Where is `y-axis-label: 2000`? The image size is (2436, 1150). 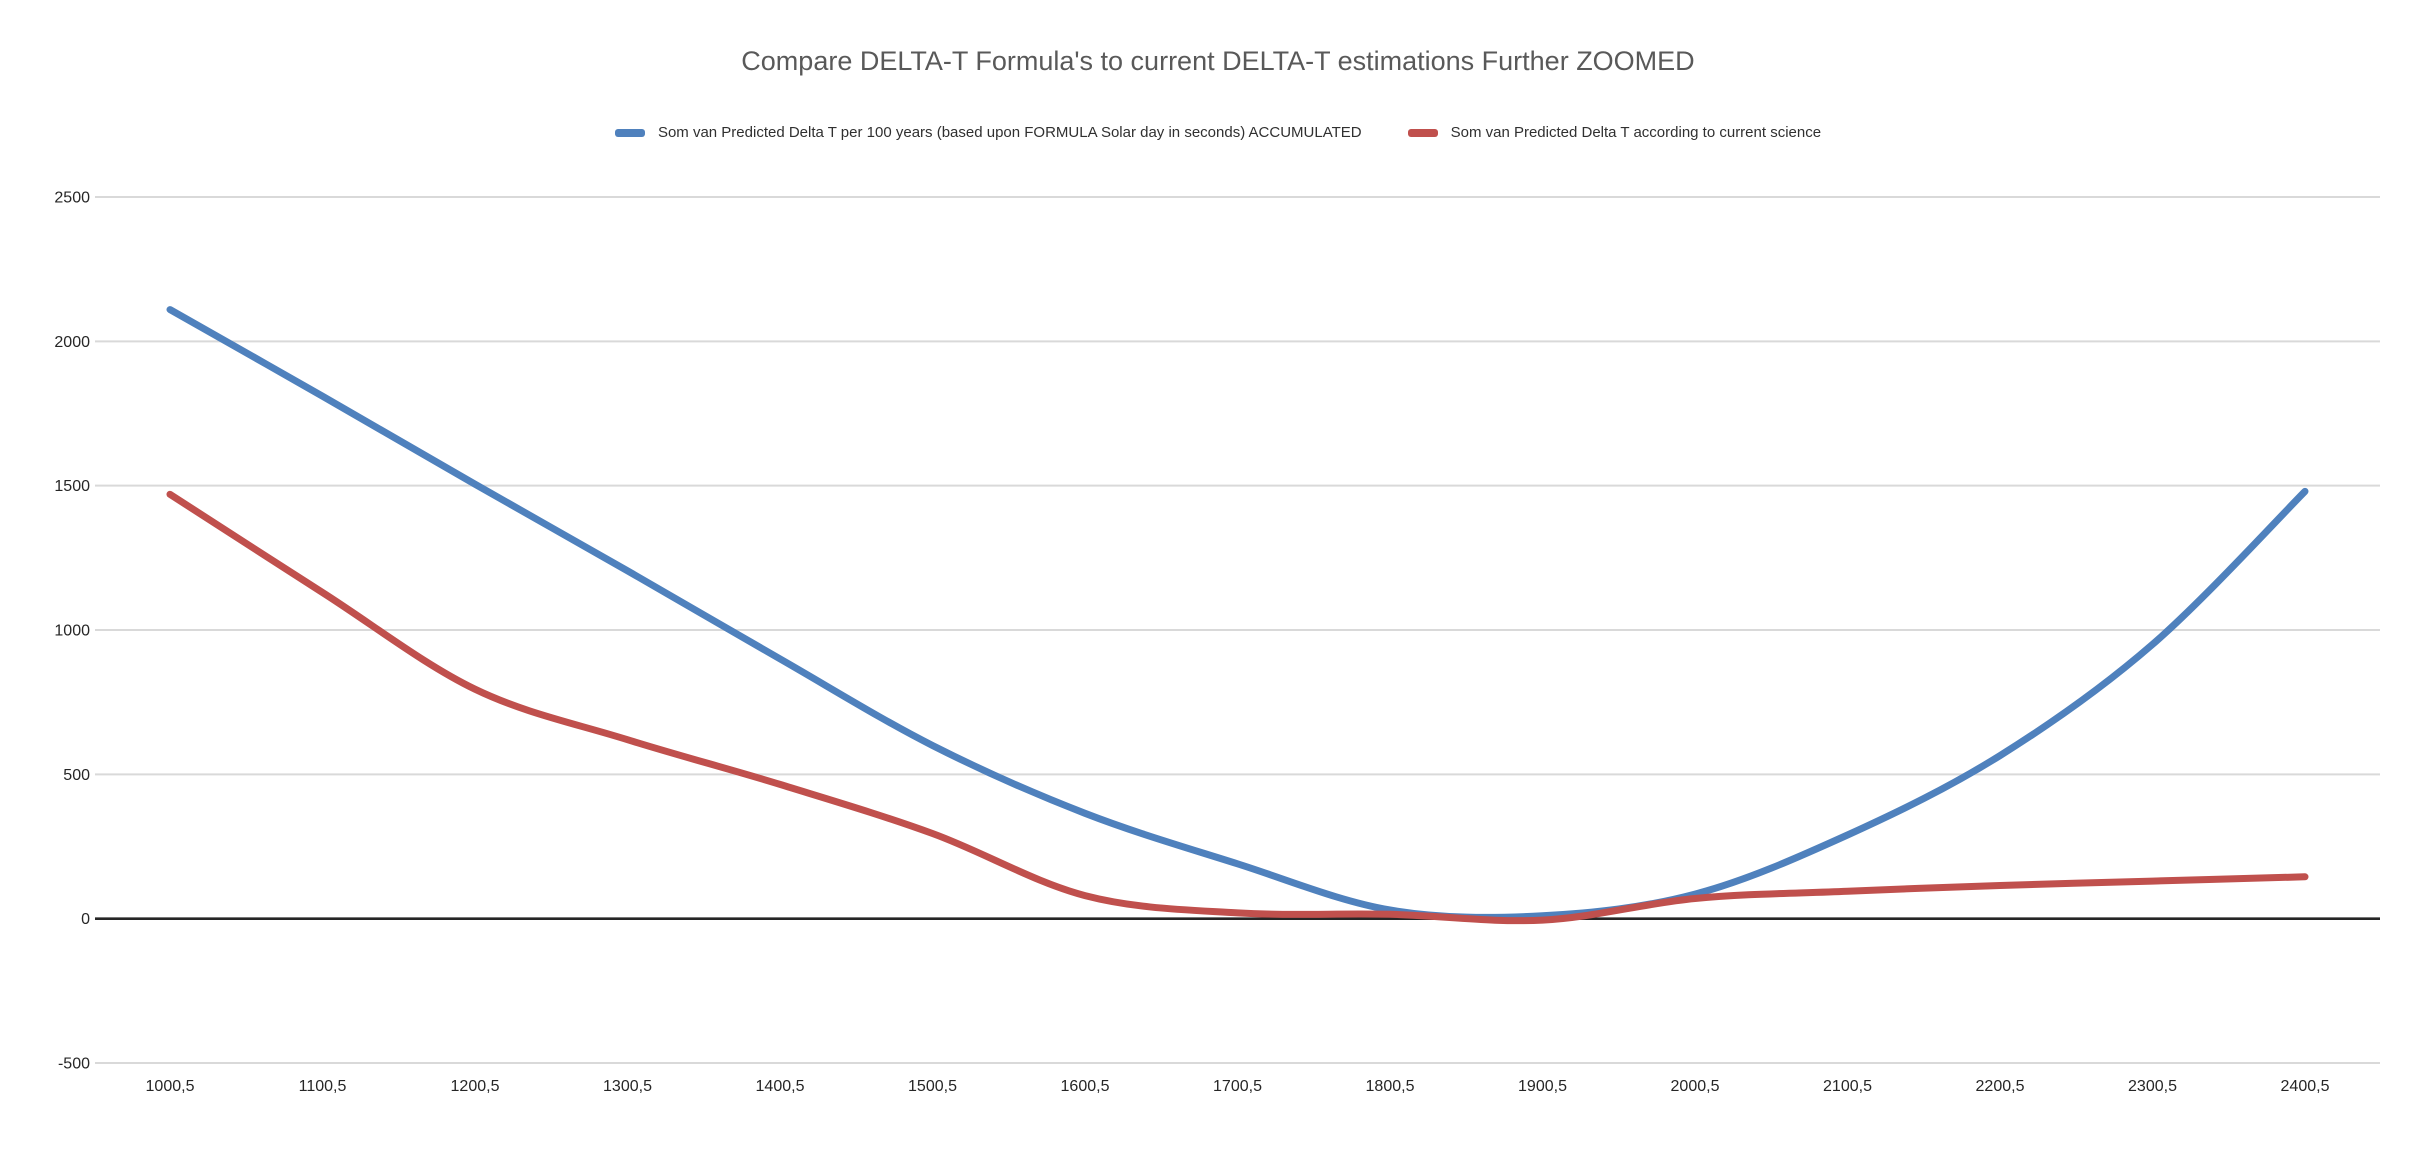 y-axis-label: 2000 is located at coordinates (72, 342).